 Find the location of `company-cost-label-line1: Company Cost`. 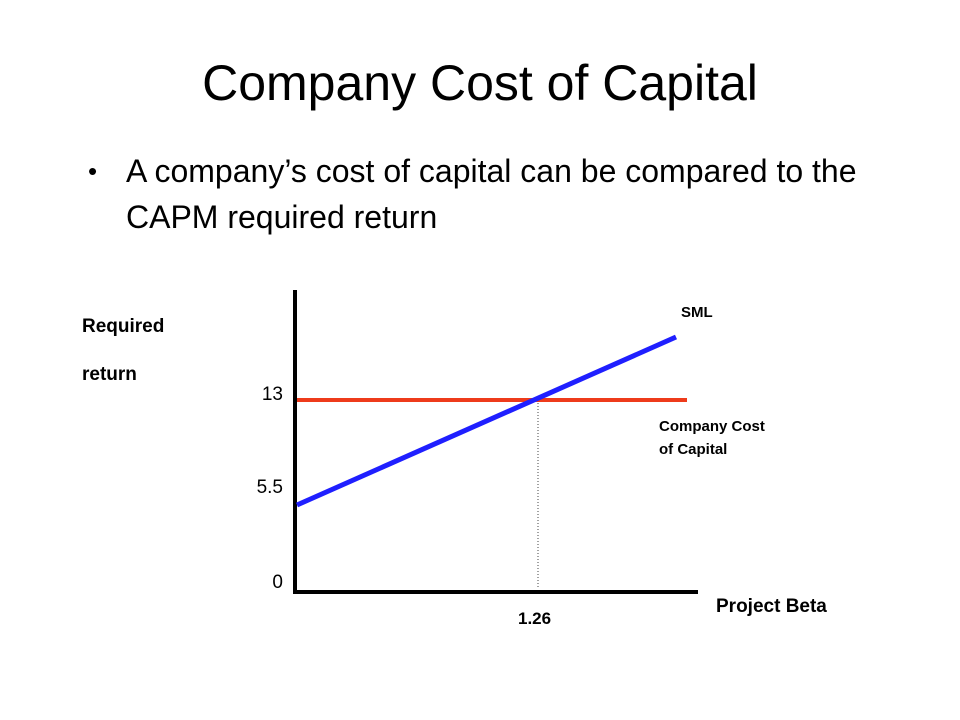

company-cost-label-line1: Company Cost is located at coordinates (712, 426).